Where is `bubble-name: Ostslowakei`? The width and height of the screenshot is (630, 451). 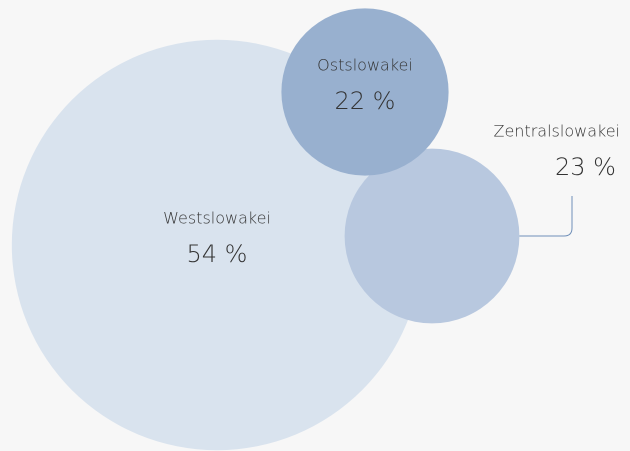 bubble-name: Ostslowakei is located at coordinates (365, 65).